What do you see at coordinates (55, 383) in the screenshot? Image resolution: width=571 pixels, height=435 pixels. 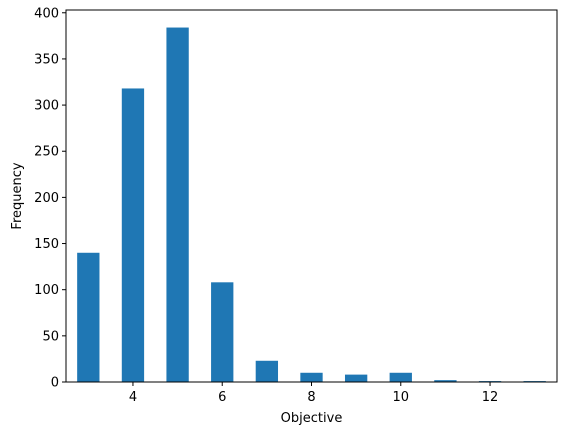 I see `y-tick-label: 0` at bounding box center [55, 383].